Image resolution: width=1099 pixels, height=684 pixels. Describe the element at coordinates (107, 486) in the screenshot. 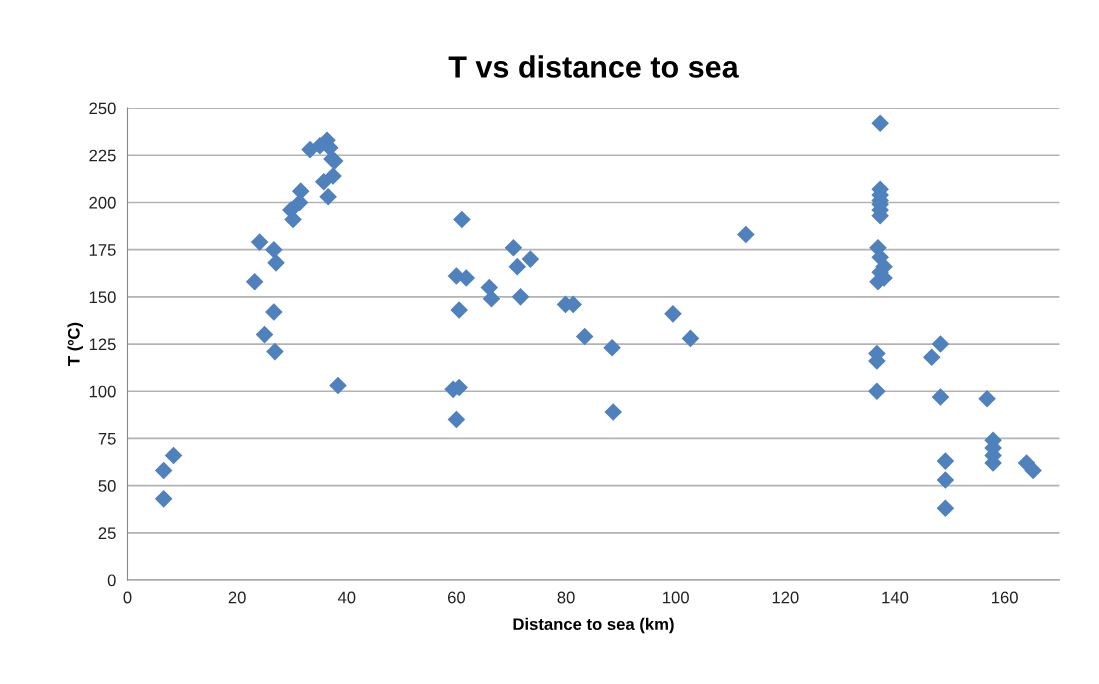

I see `y-tick-label: 50` at that location.